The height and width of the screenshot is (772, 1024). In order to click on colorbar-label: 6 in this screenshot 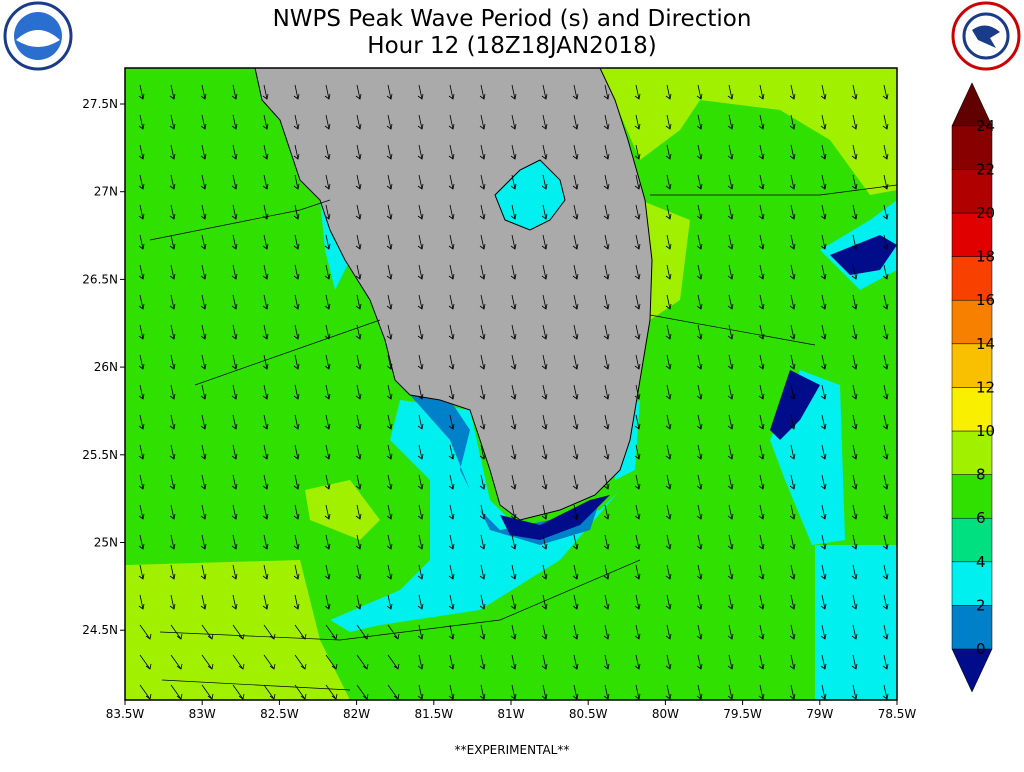, I will do `click(981, 518)`.